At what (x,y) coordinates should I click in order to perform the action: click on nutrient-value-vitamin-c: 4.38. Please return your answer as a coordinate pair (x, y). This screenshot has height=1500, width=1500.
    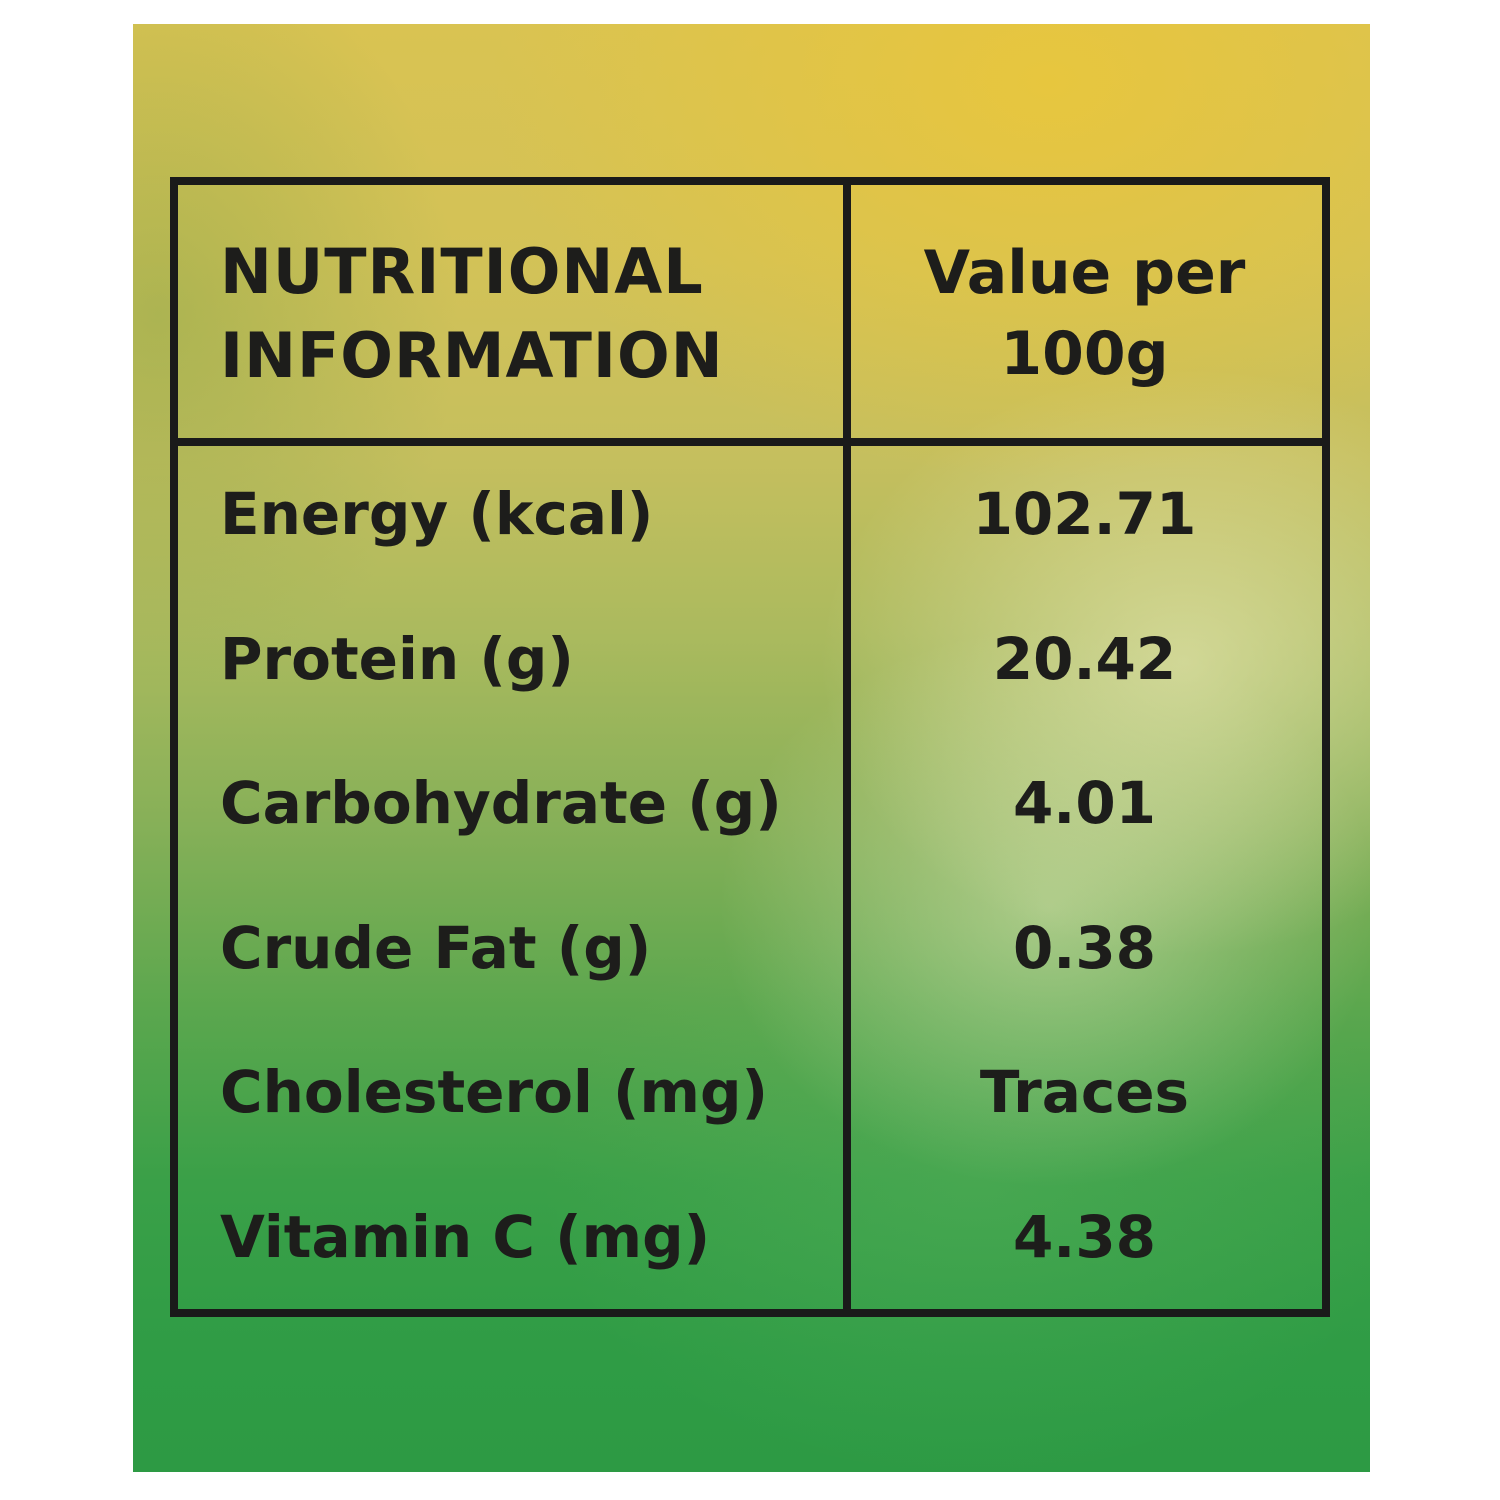
    Looking at the image, I should click on (1084, 1237).